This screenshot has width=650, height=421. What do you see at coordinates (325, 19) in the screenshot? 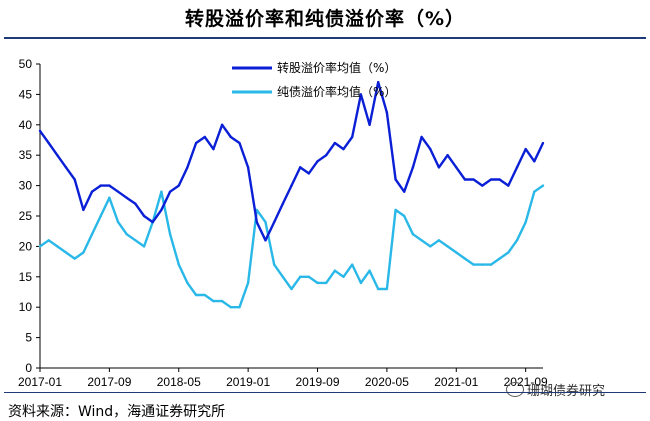
I see `chart-title: 转股溢价率和纯债溢价率（%）` at bounding box center [325, 19].